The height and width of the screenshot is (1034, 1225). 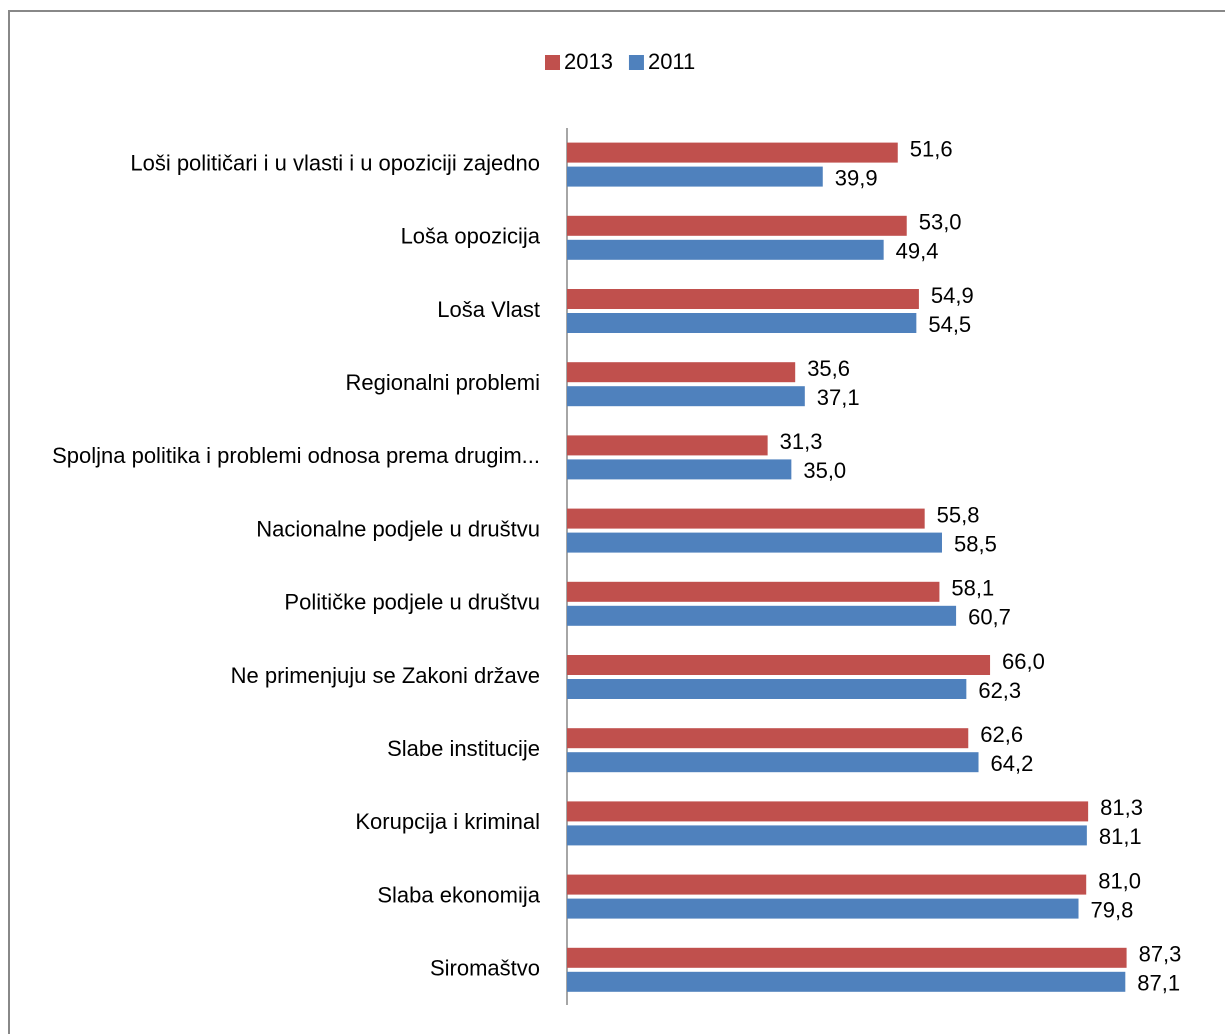 What do you see at coordinates (1023, 661) in the screenshot?
I see `value-label: 66,0` at bounding box center [1023, 661].